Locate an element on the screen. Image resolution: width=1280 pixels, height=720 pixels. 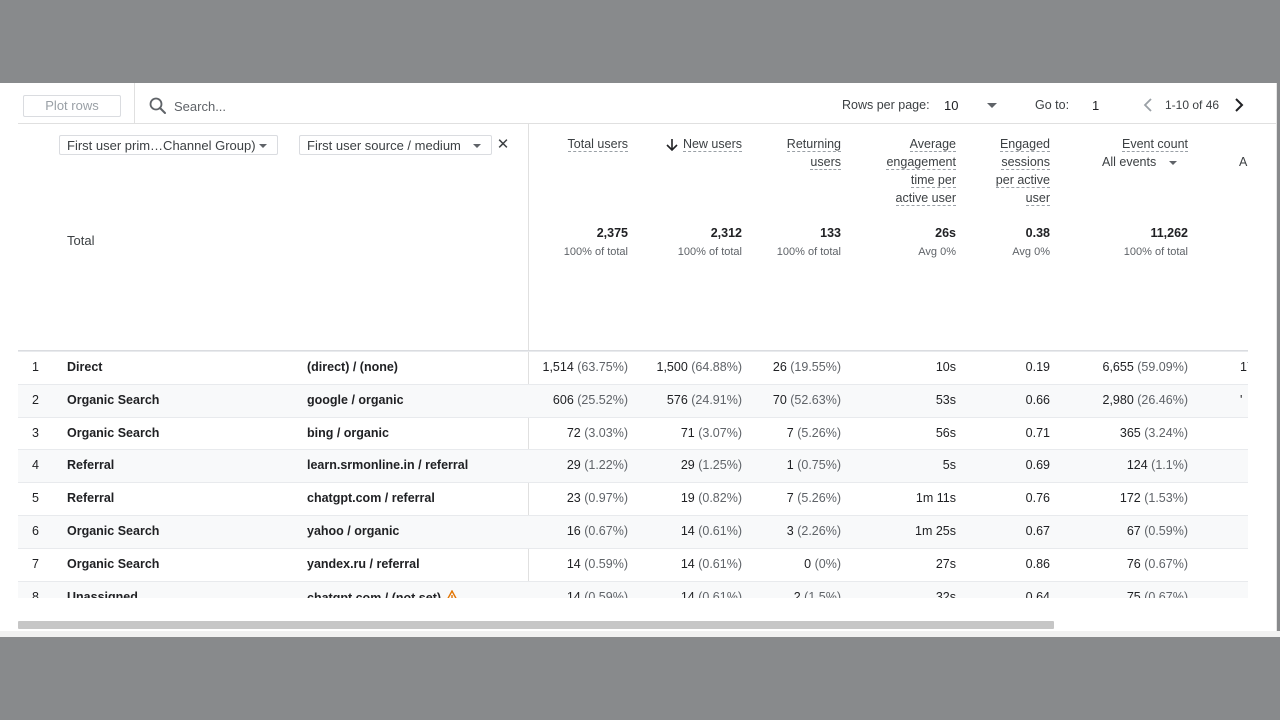
avg-engagement-cell-value: 5s is located at coordinates (949, 465).